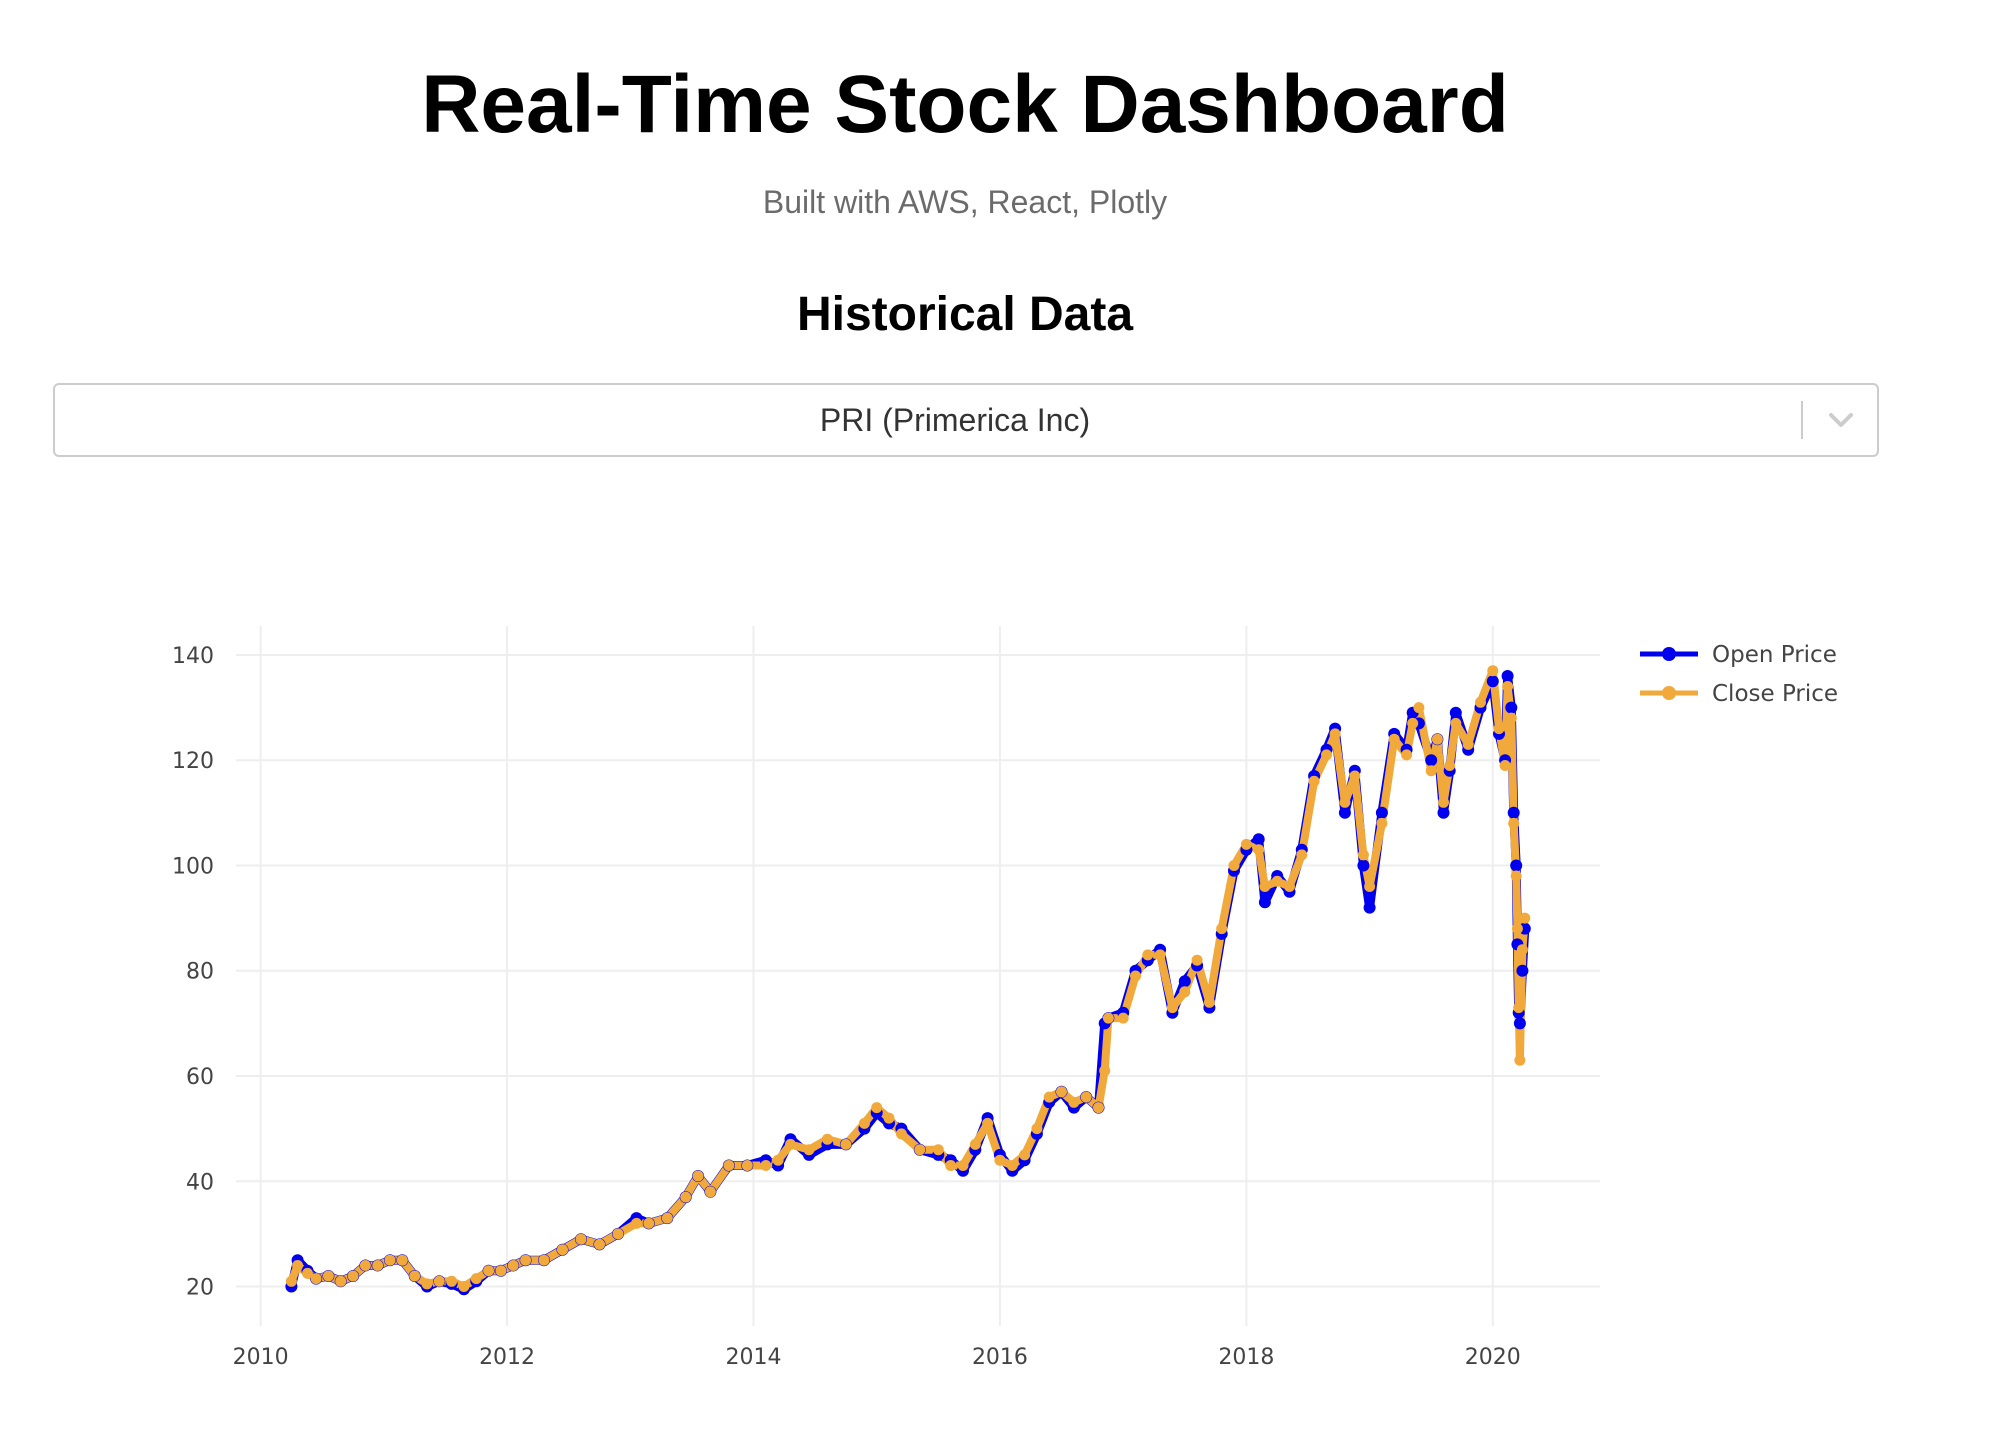 The width and height of the screenshot is (2010, 1436). I want to click on y-tick-label: 120, so click(193, 761).